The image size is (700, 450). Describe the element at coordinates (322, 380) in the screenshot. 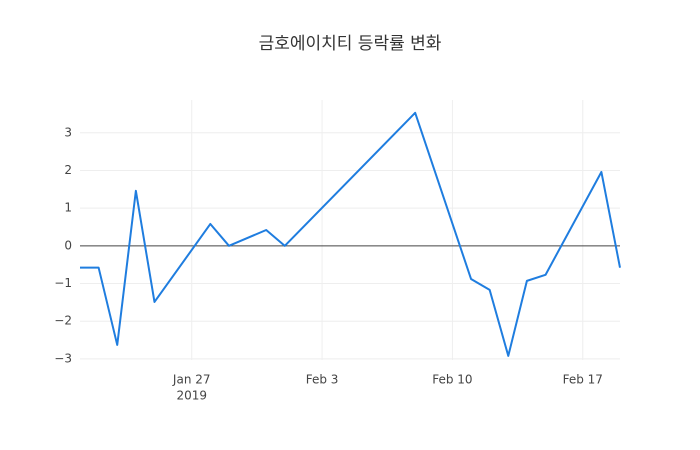

I see `x-tick-label: Feb 3` at that location.